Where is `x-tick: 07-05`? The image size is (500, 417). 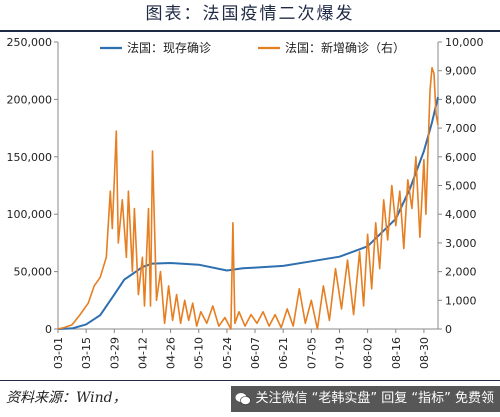
x-tick: 07-05 is located at coordinates (311, 349).